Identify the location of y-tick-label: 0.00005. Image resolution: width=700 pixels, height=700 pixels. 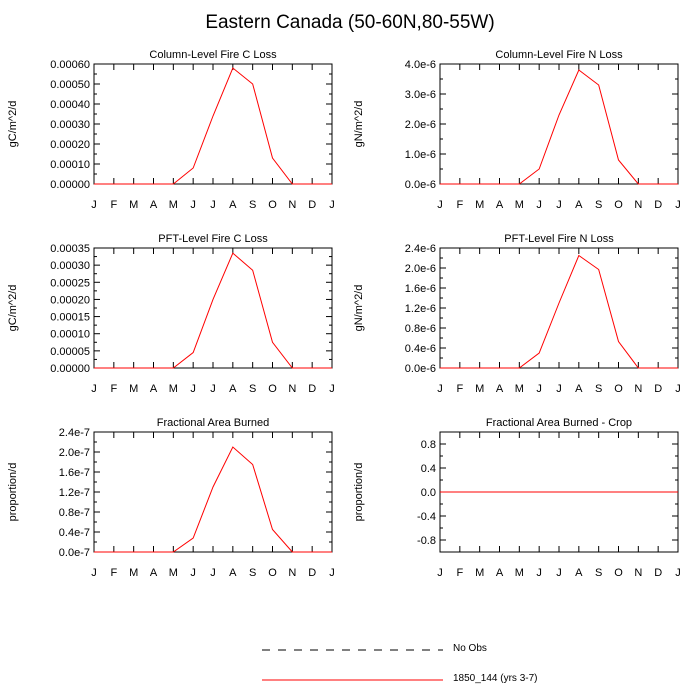
(70, 352).